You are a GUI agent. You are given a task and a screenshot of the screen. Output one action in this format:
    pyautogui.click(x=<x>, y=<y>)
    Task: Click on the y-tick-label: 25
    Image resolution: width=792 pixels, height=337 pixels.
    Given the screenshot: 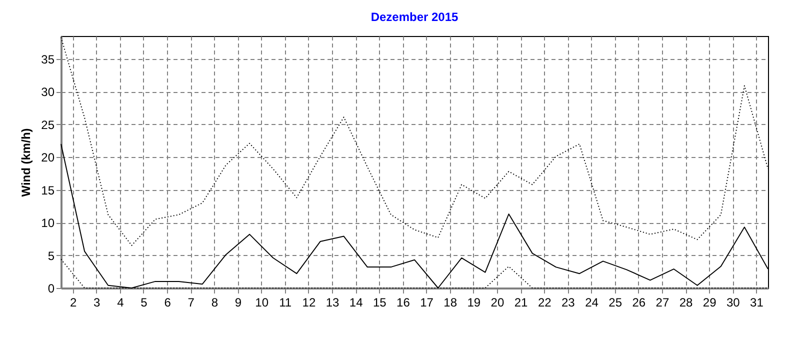 What is the action you would take?
    pyautogui.click(x=48, y=125)
    